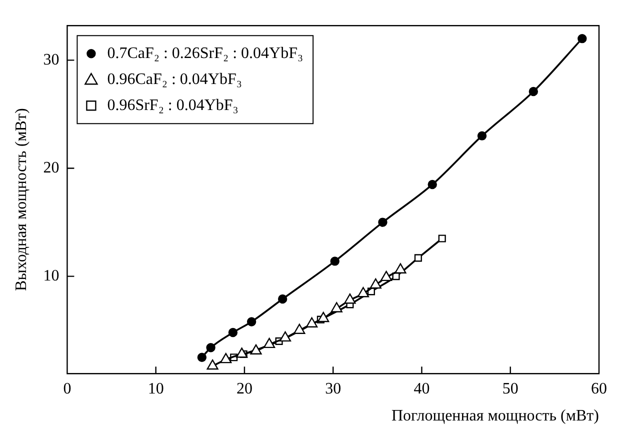 The width and height of the screenshot is (621, 438). What do you see at coordinates (67, 389) in the screenshot?
I see `x-tick-label: 0` at bounding box center [67, 389].